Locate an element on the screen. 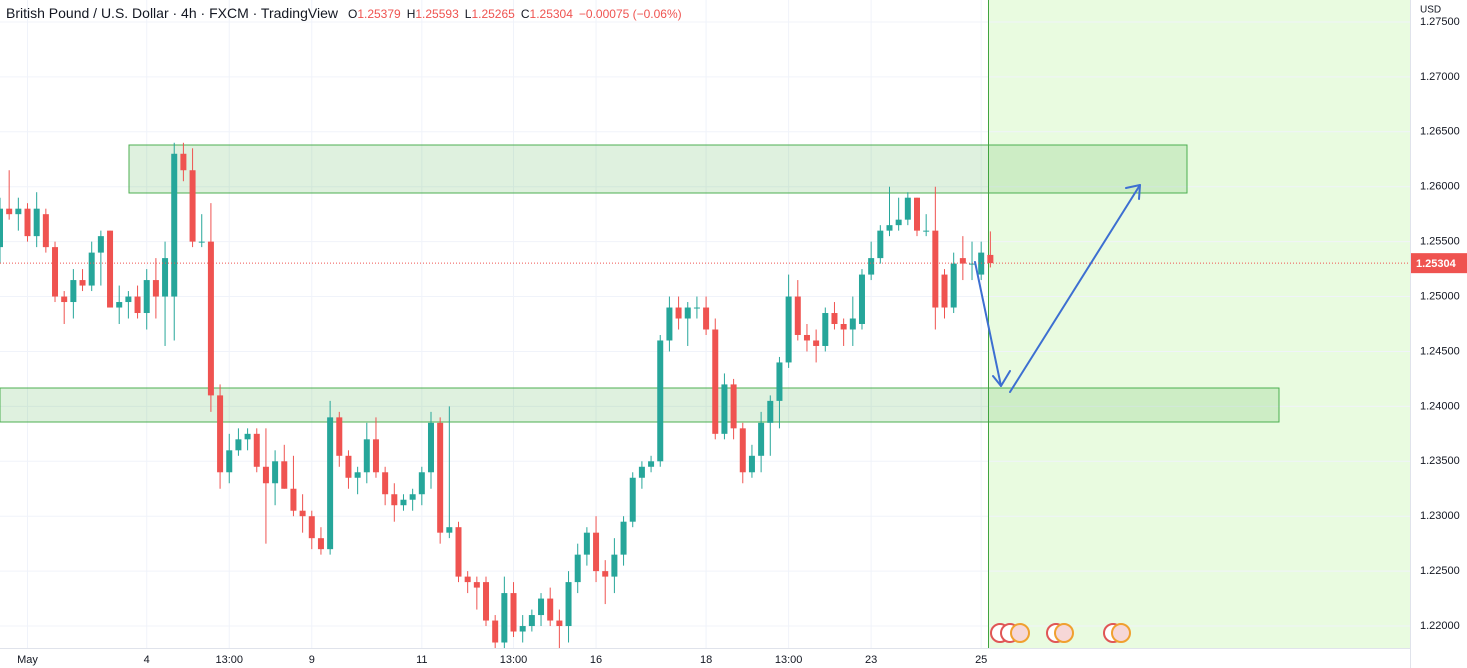 The image size is (1467, 668). ohlc-value: 1.25265 is located at coordinates (493, 14).